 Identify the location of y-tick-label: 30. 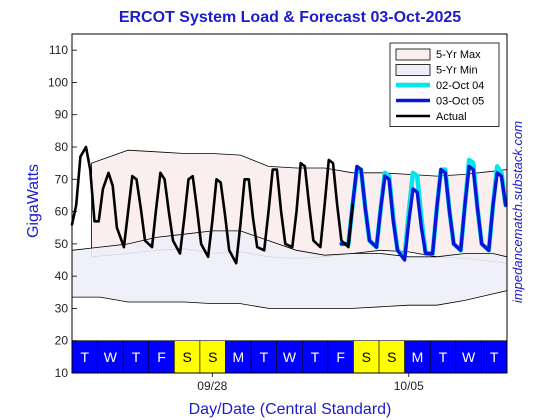
(62, 308).